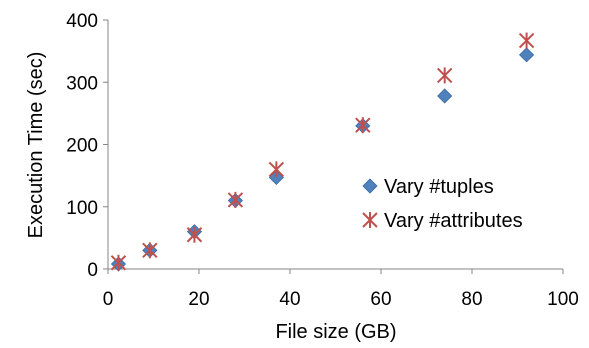 The height and width of the screenshot is (348, 589). What do you see at coordinates (453, 221) in the screenshot?
I see `legend-label: Vary #attributes` at bounding box center [453, 221].